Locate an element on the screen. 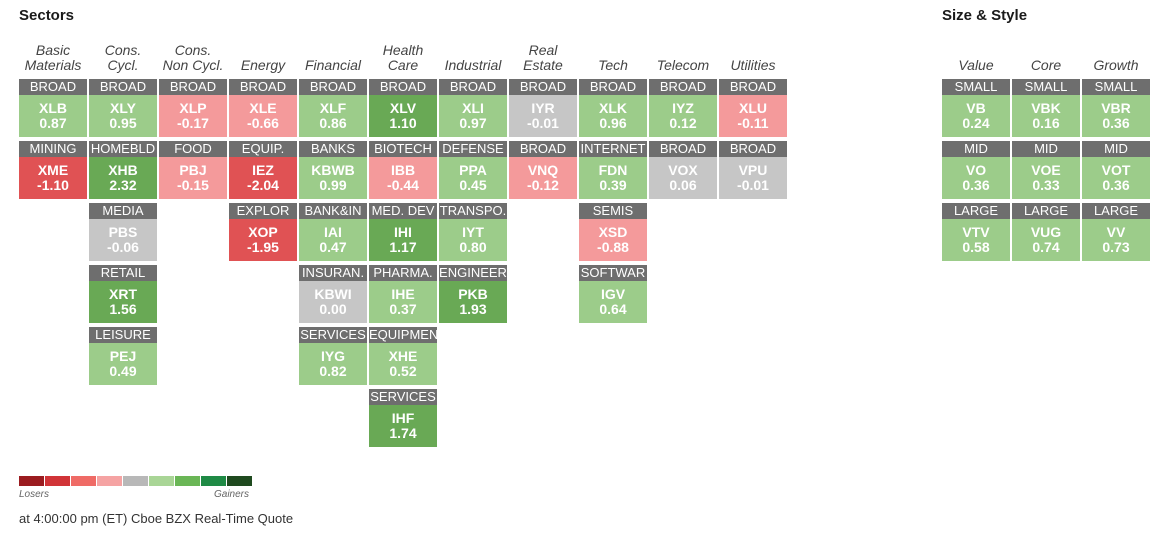 This screenshot has height=536, width=1153. etf-tile: INTERNET FDN 0.39 is located at coordinates (613, 170).